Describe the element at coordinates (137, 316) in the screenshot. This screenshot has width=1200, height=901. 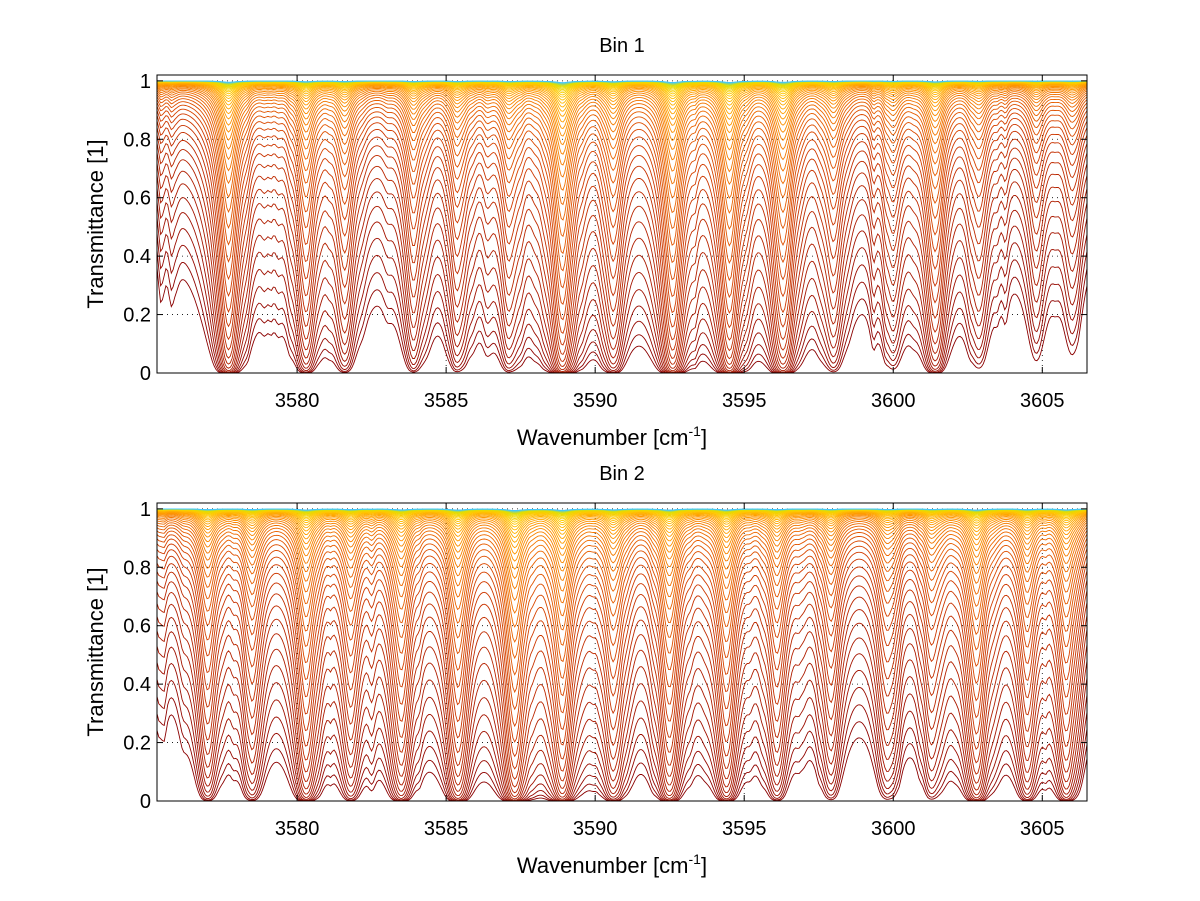
I see `y-tick-label: 0.2` at that location.